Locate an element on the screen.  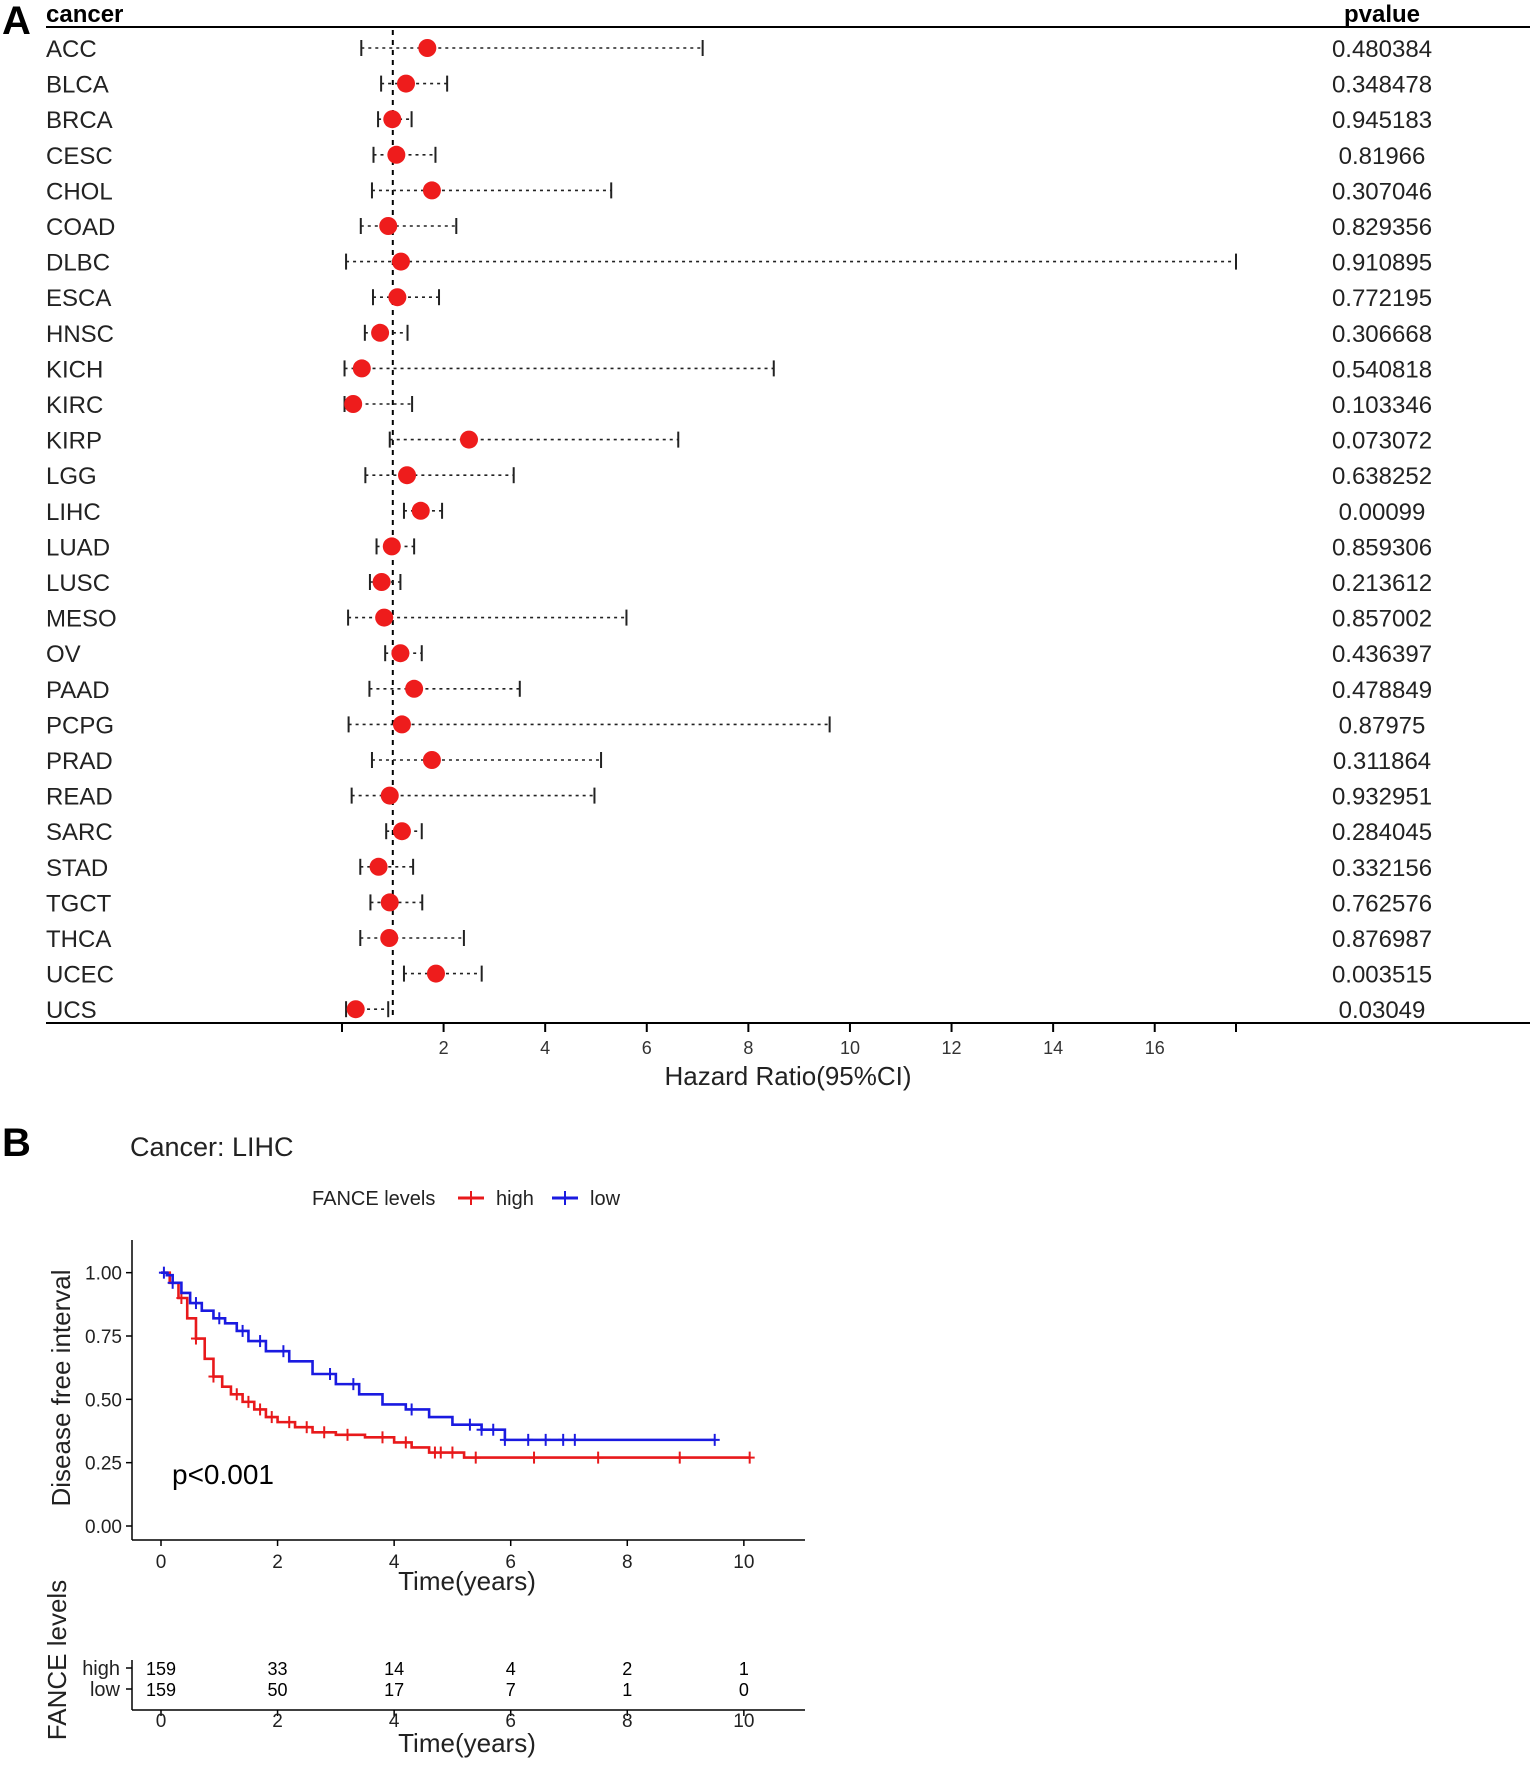
km-ytick-label: 1.00 is located at coordinates (103, 1274).